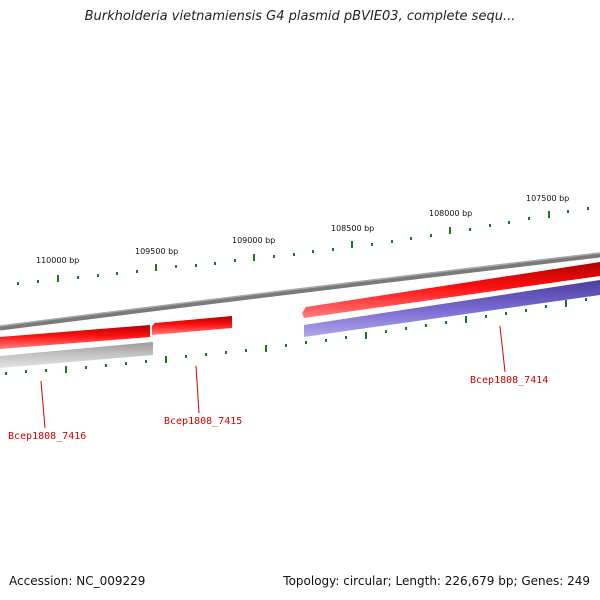  What do you see at coordinates (352, 228) in the screenshot?
I see `tick-label: 108500 bp` at bounding box center [352, 228].